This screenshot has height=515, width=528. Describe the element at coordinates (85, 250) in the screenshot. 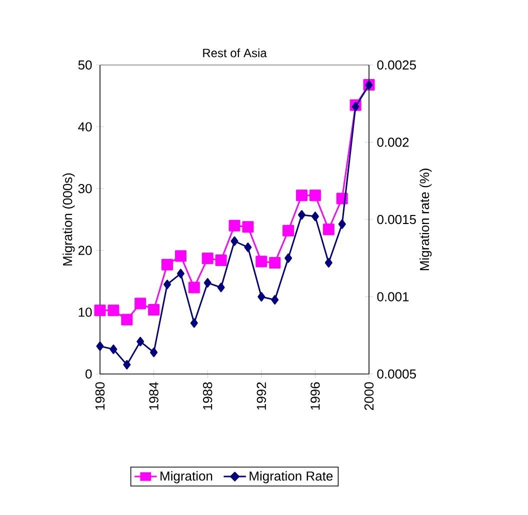

I see `y-tick-label: 20` at that location.